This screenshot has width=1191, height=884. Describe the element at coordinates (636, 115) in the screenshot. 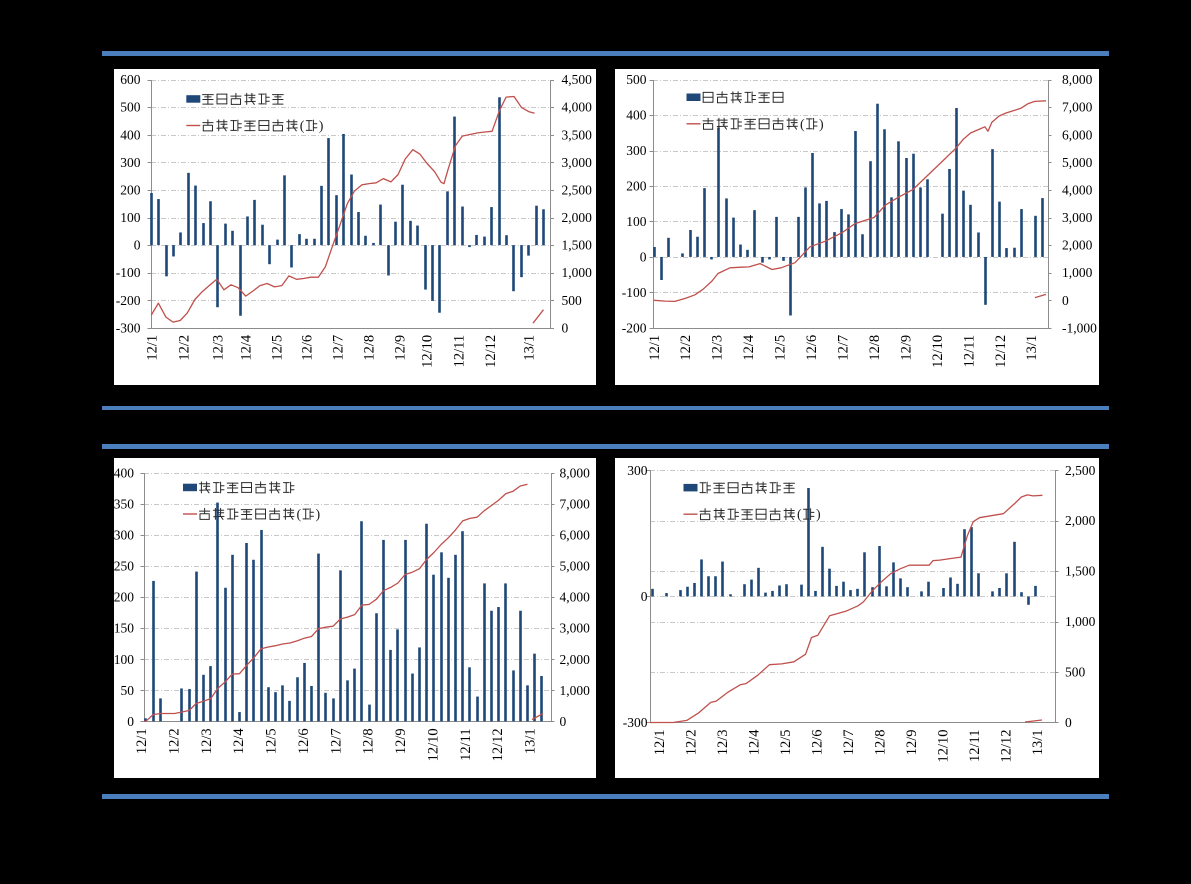

I see `svg-text: 400` at that location.